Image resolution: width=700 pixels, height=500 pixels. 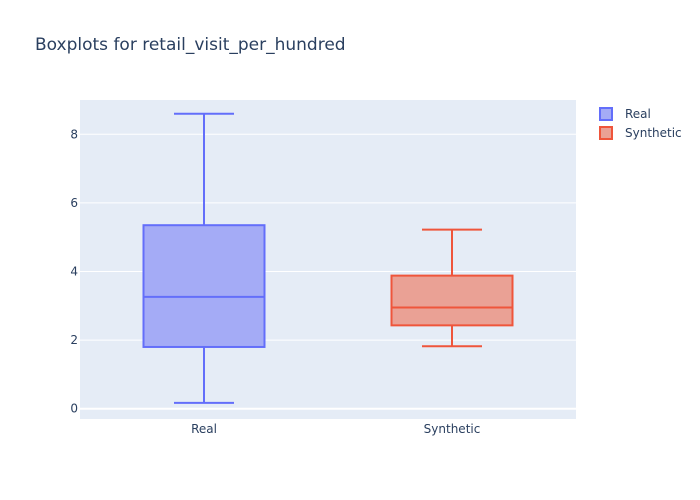 I want to click on legend-swatch-real, so click(x=606, y=114).